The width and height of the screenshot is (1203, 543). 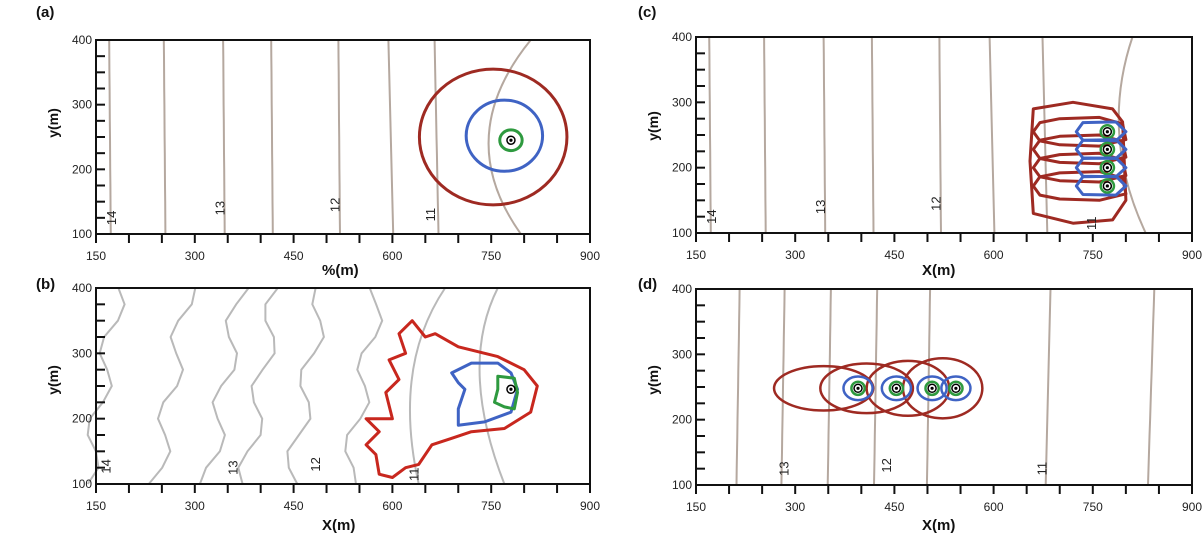 What do you see at coordinates (430, 215) in the screenshot?
I see `contour-label-a: 11` at bounding box center [430, 215].